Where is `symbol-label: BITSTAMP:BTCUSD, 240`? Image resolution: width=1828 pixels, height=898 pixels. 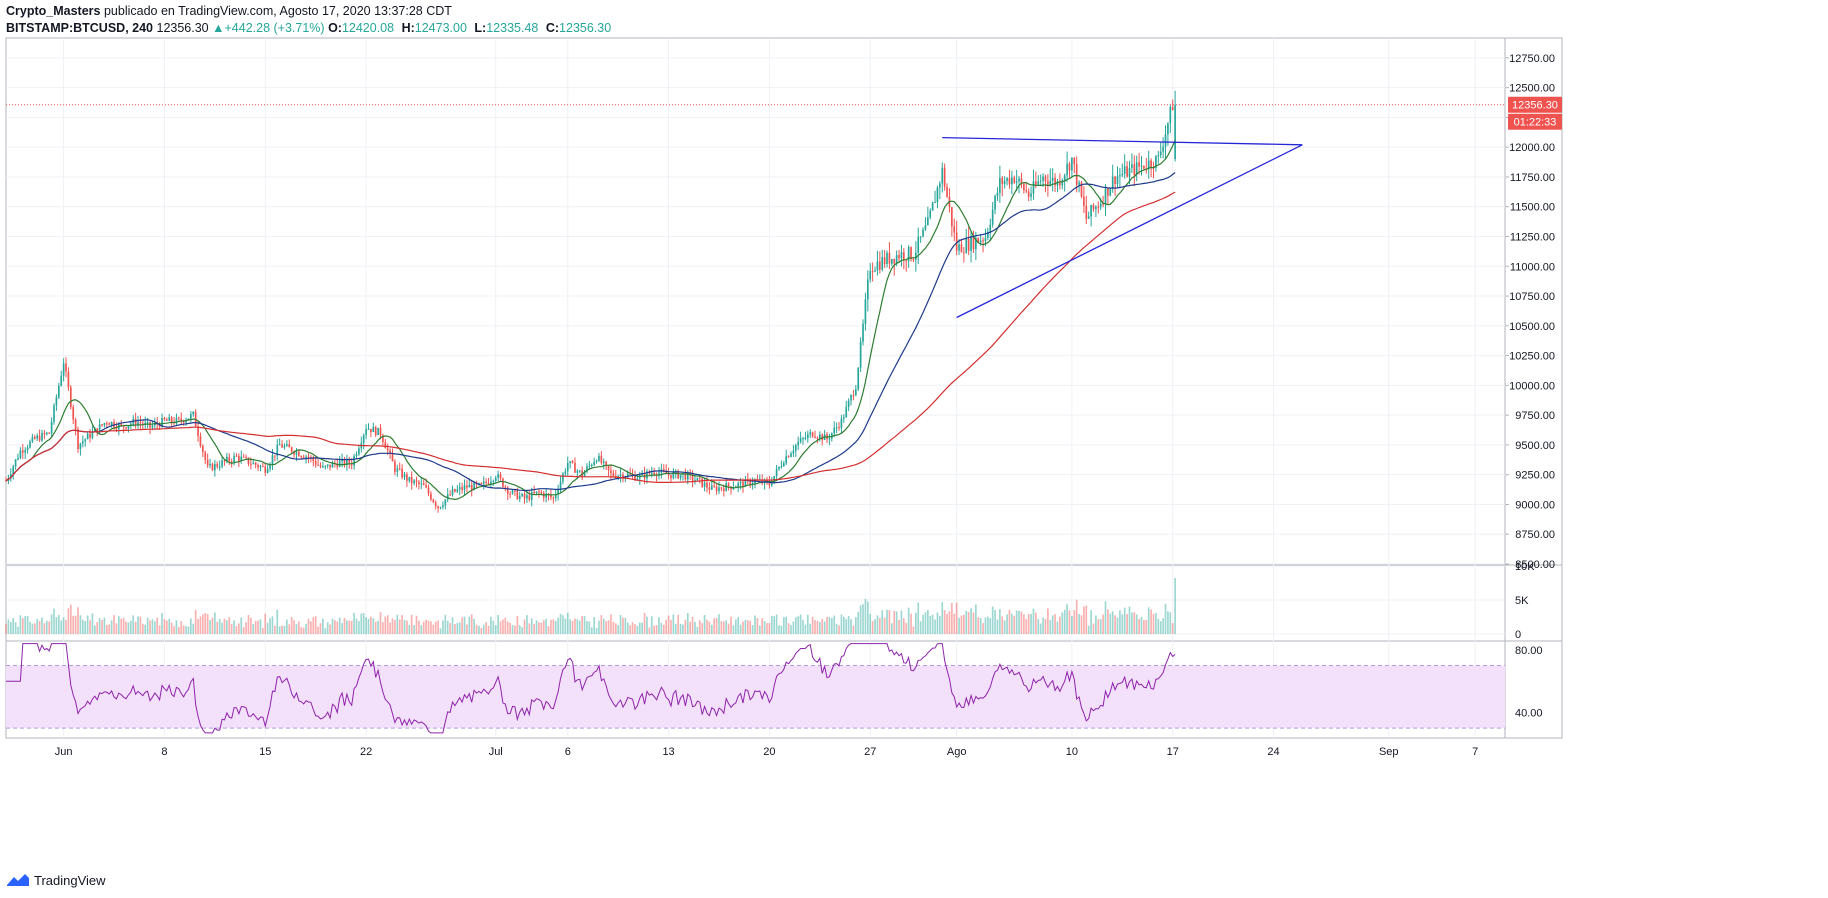
symbol-label: BITSTAMP:BTCUSD, 240 is located at coordinates (80, 28).